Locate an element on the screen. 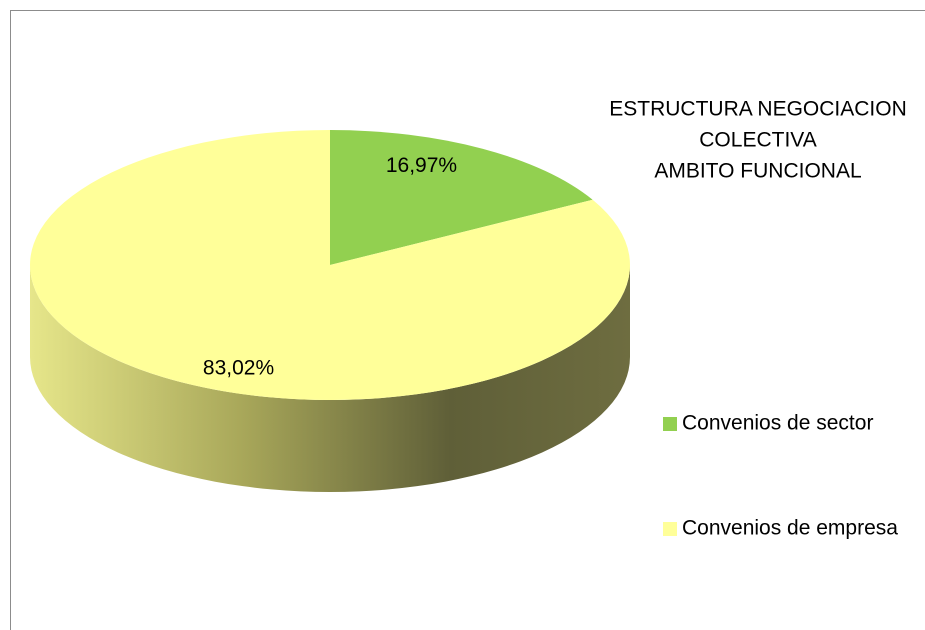  legend-label: Convenios de empresa is located at coordinates (790, 528).